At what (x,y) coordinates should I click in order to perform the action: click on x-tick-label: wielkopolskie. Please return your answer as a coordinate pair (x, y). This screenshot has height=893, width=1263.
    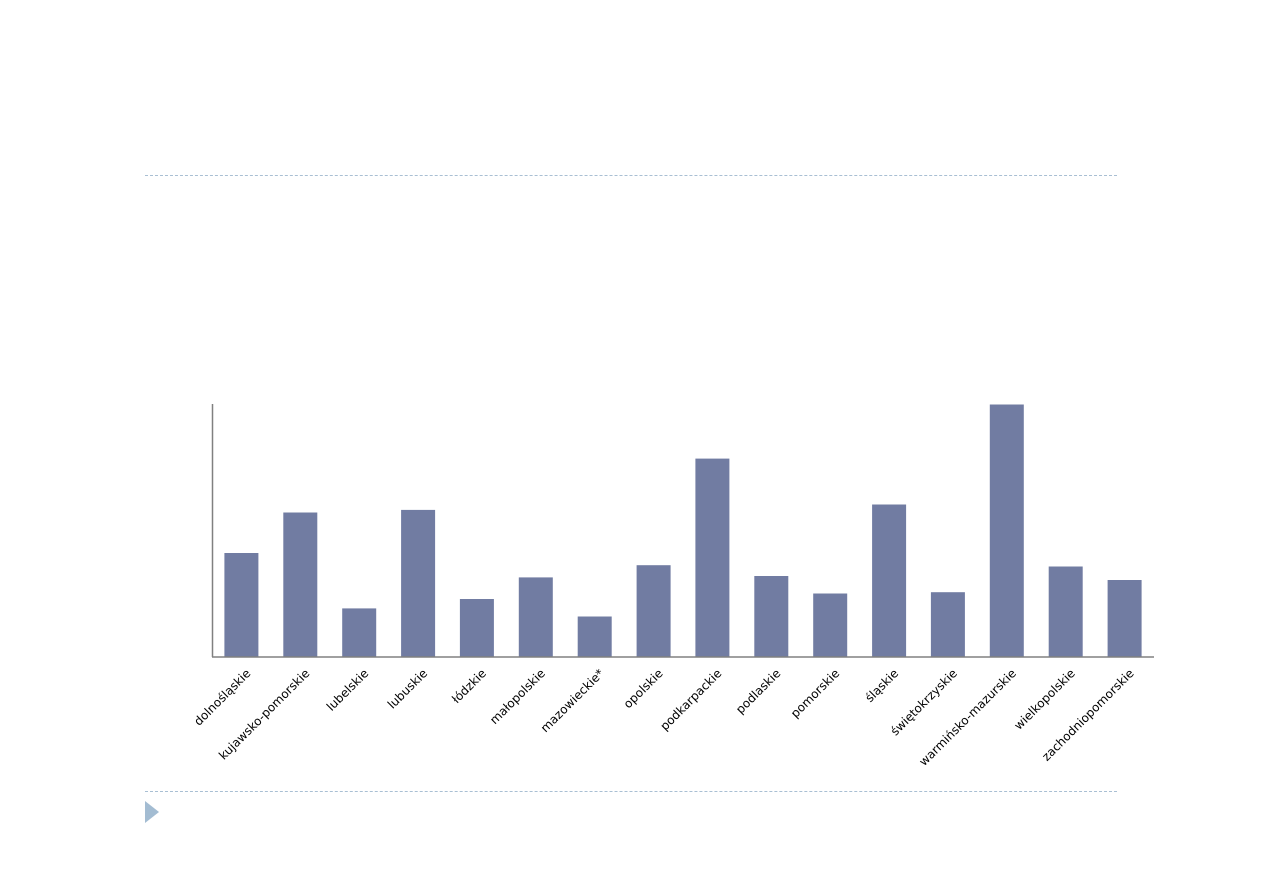
    Looking at the image, I should click on (1044, 699).